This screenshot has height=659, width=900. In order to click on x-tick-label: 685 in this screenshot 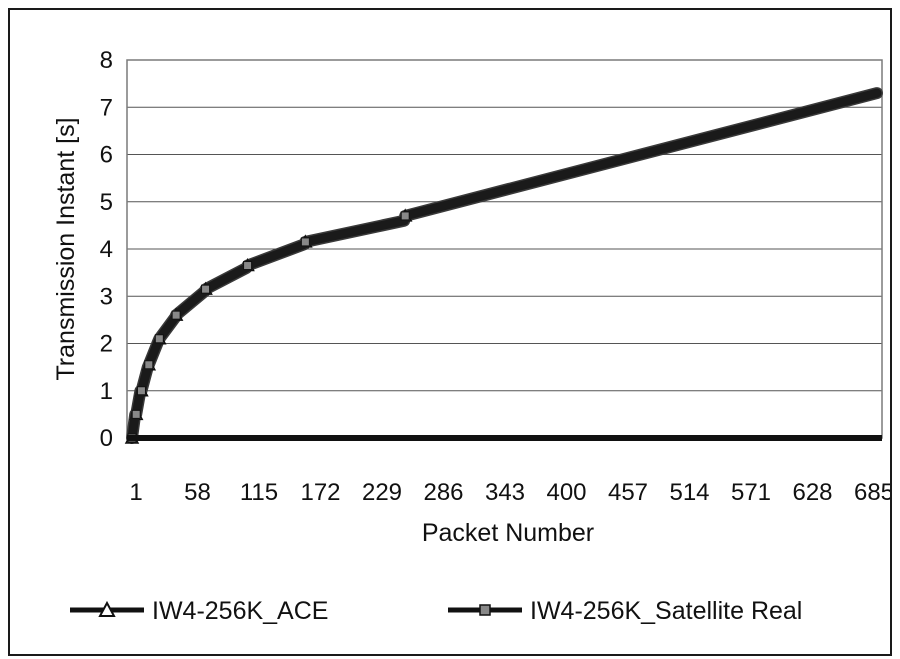, I will do `click(872, 492)`.